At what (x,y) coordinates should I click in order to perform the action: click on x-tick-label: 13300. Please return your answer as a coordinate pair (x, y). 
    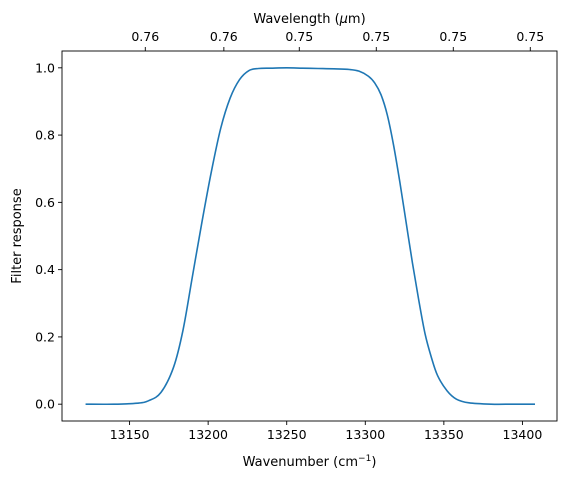
    Looking at the image, I should click on (365, 434).